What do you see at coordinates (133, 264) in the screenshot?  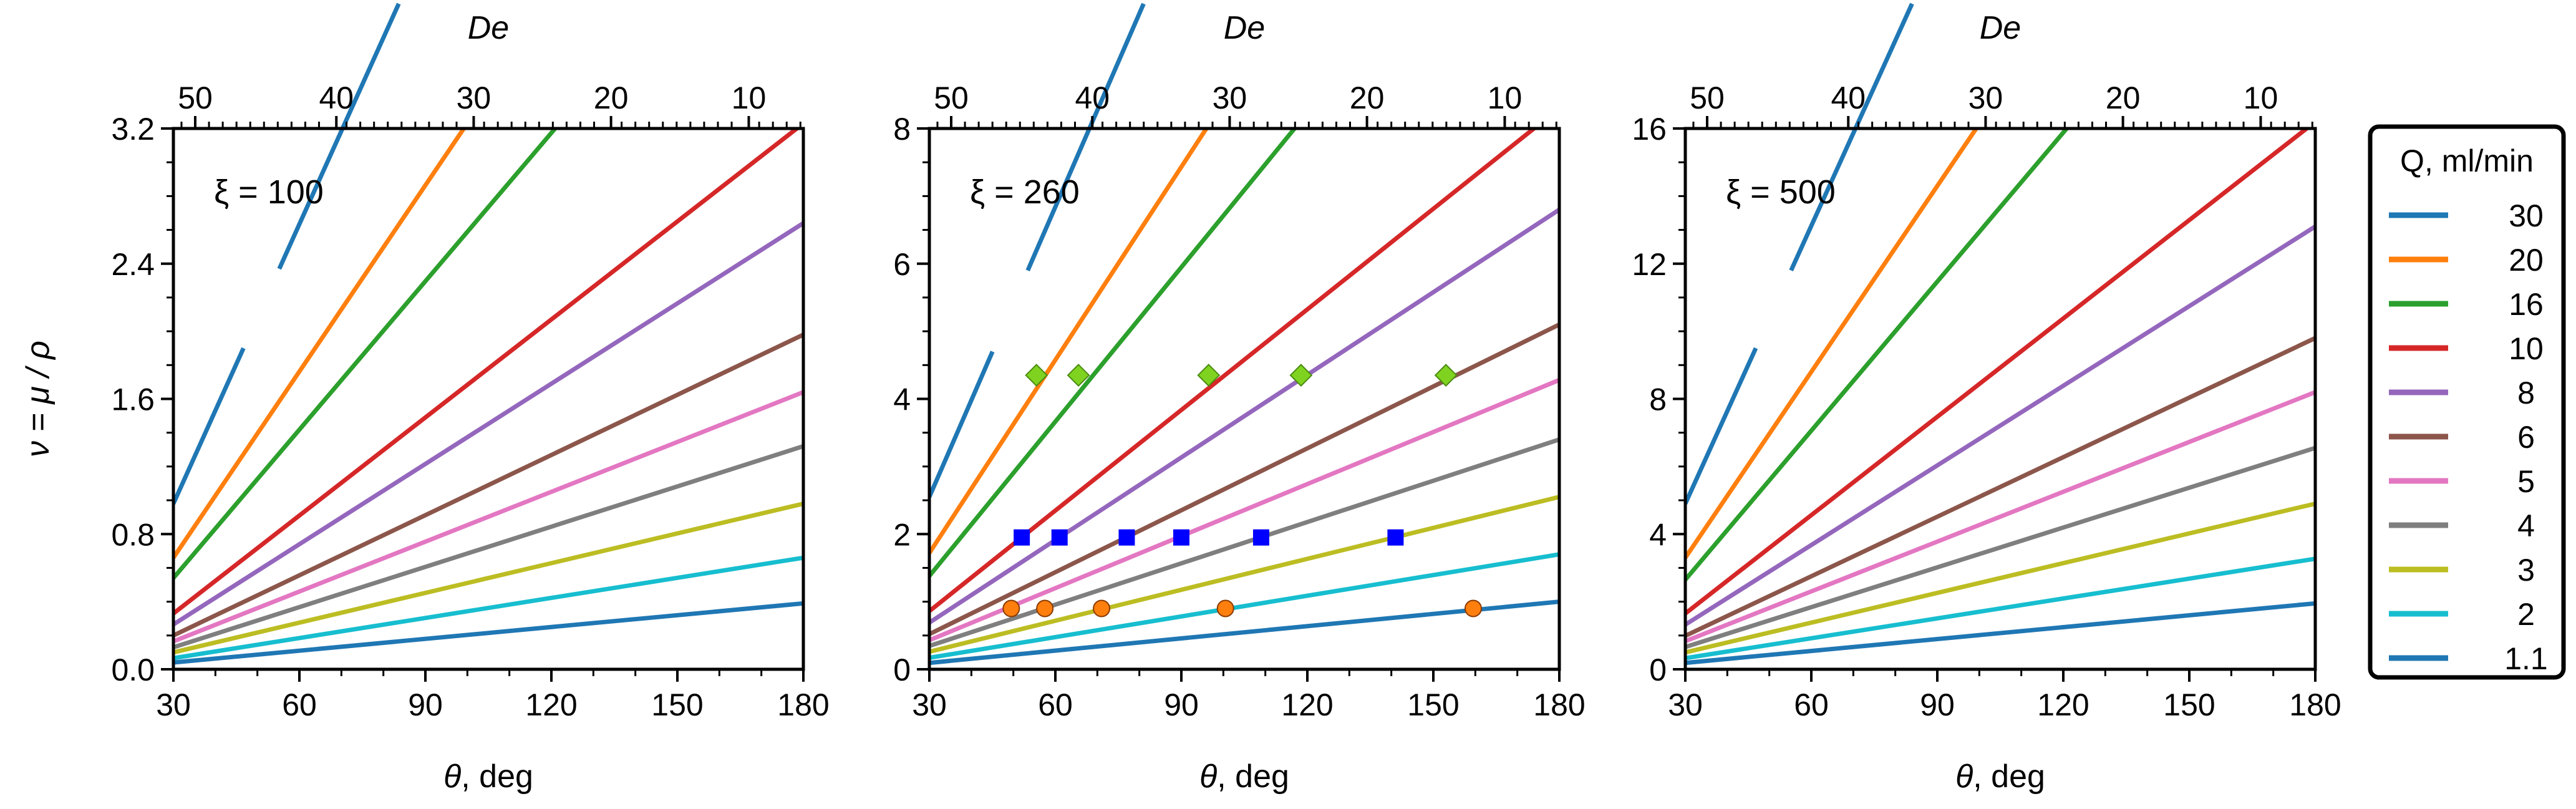 I see `y-tick-label: 2.4` at bounding box center [133, 264].